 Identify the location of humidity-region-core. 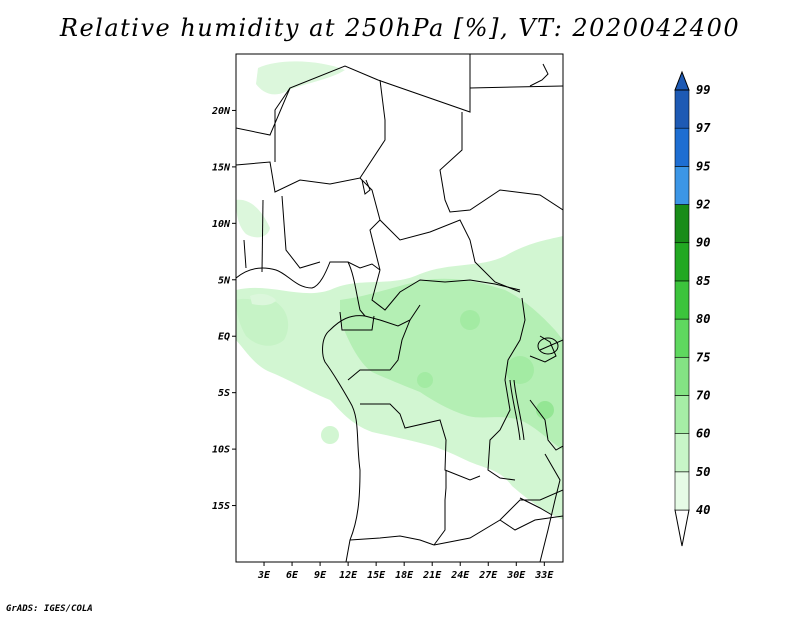
(451, 364).